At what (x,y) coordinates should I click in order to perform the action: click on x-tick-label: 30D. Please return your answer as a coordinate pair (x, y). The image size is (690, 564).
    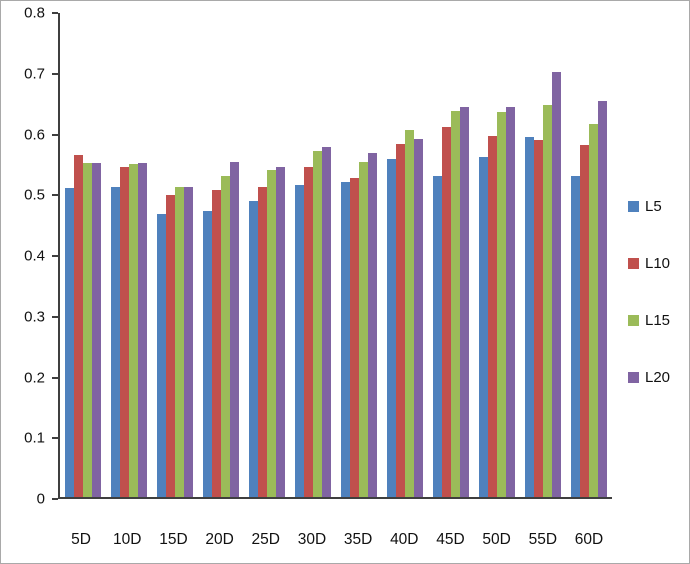
    Looking at the image, I should click on (312, 539).